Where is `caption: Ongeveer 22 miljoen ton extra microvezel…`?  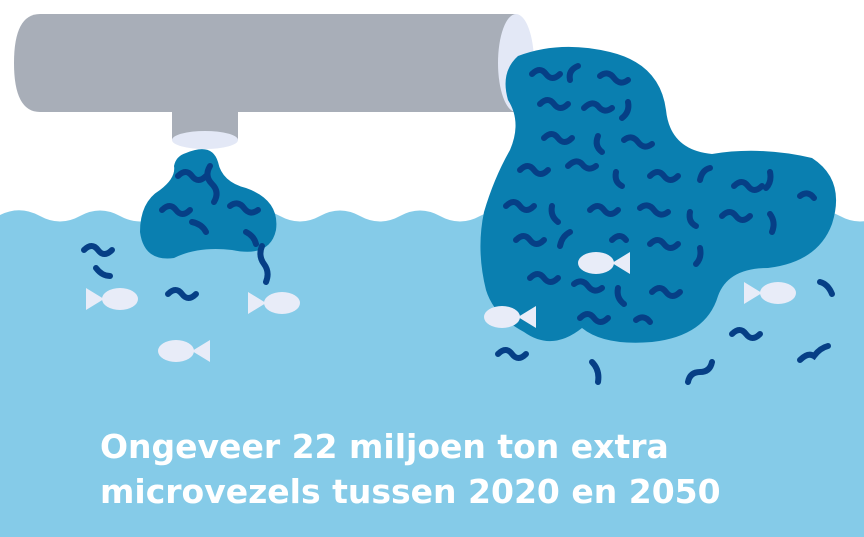 caption: Ongeveer 22 miljoen ton extra microvezel… is located at coordinates (460, 469).